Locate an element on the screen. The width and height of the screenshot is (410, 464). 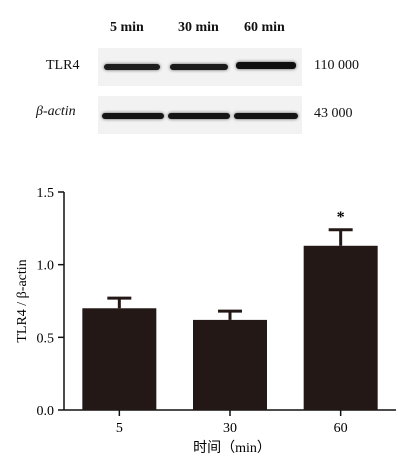
y-tick-label: 0.5 is located at coordinates (46, 338).